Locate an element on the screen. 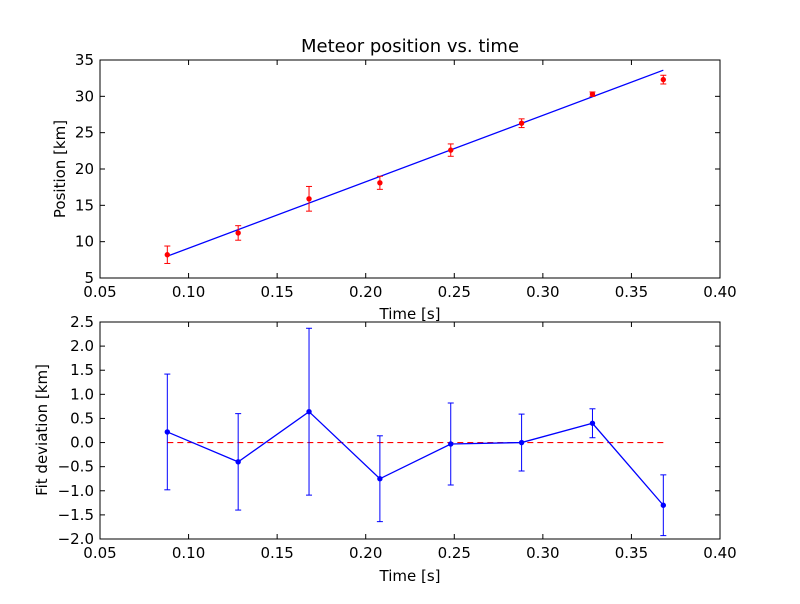  y-tick-label: 30 is located at coordinates (84, 96).